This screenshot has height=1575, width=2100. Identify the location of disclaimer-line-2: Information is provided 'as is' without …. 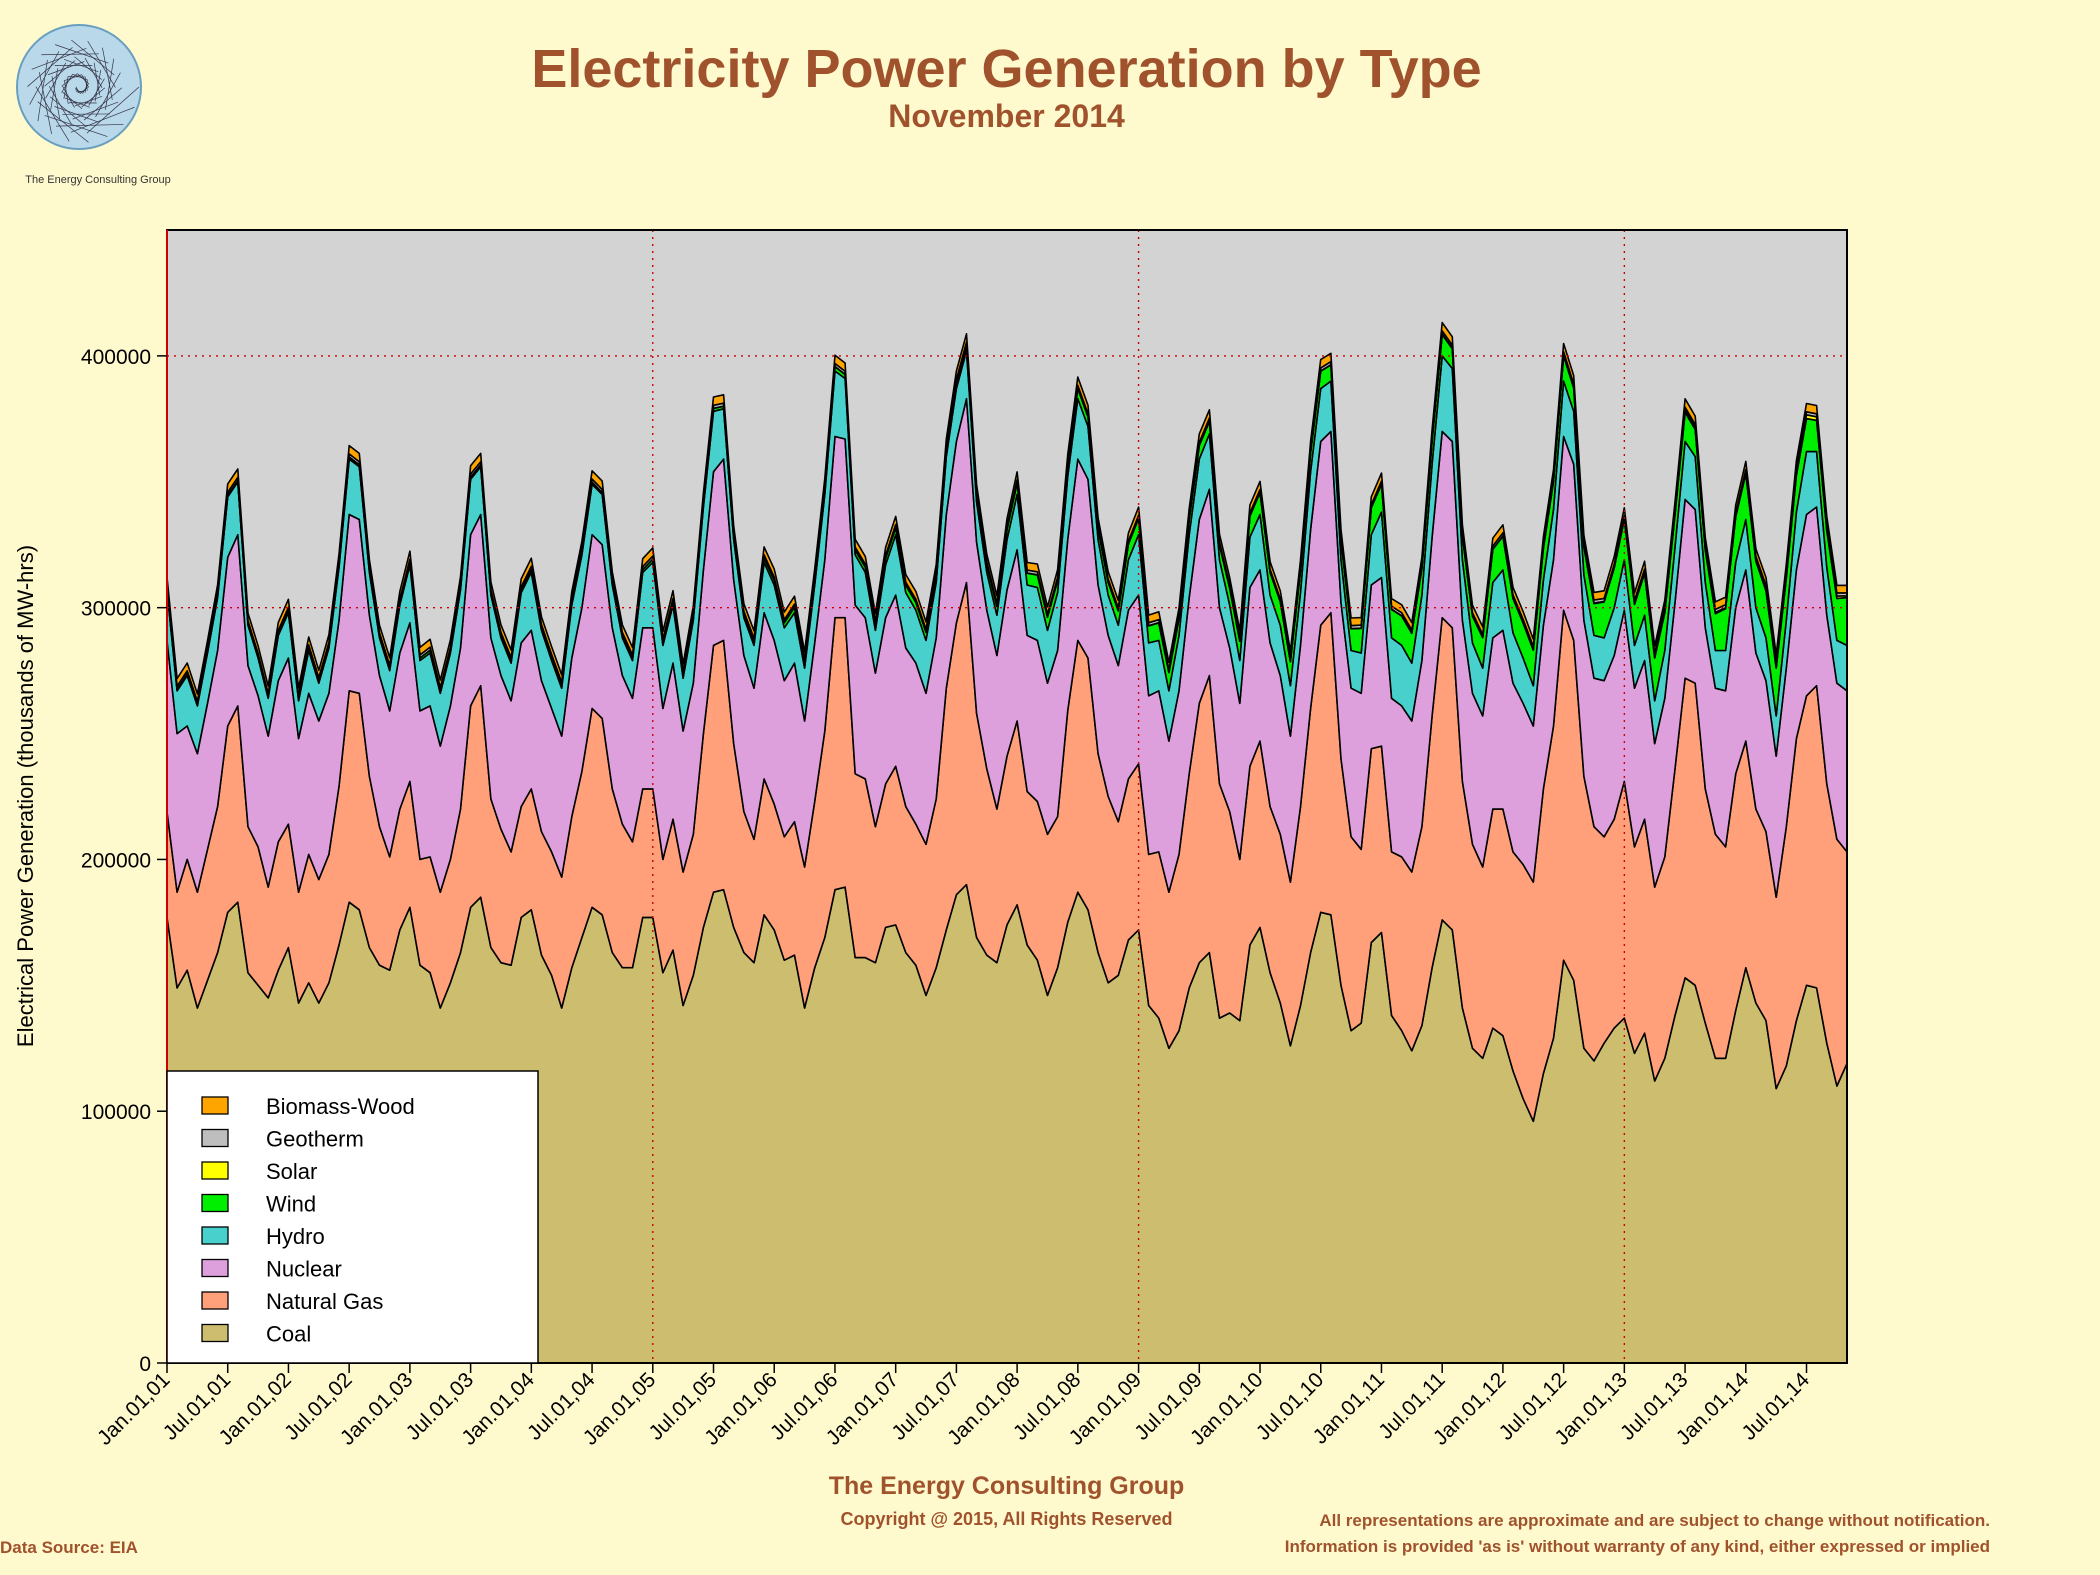
(1637, 1546).